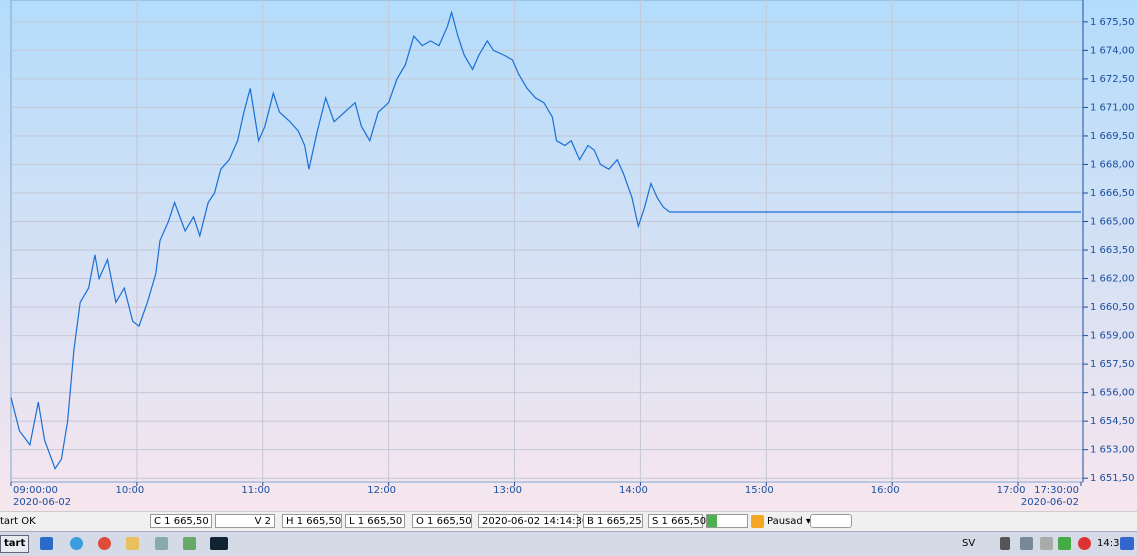 The width and height of the screenshot is (1137, 556). Describe the element at coordinates (442, 521) in the screenshot. I see `field-open: O 1 665,50` at that location.